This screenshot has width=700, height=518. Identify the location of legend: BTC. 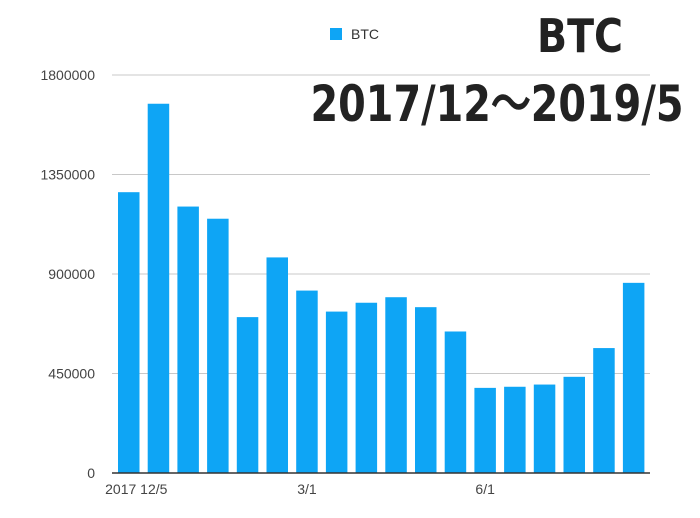
(354, 34).